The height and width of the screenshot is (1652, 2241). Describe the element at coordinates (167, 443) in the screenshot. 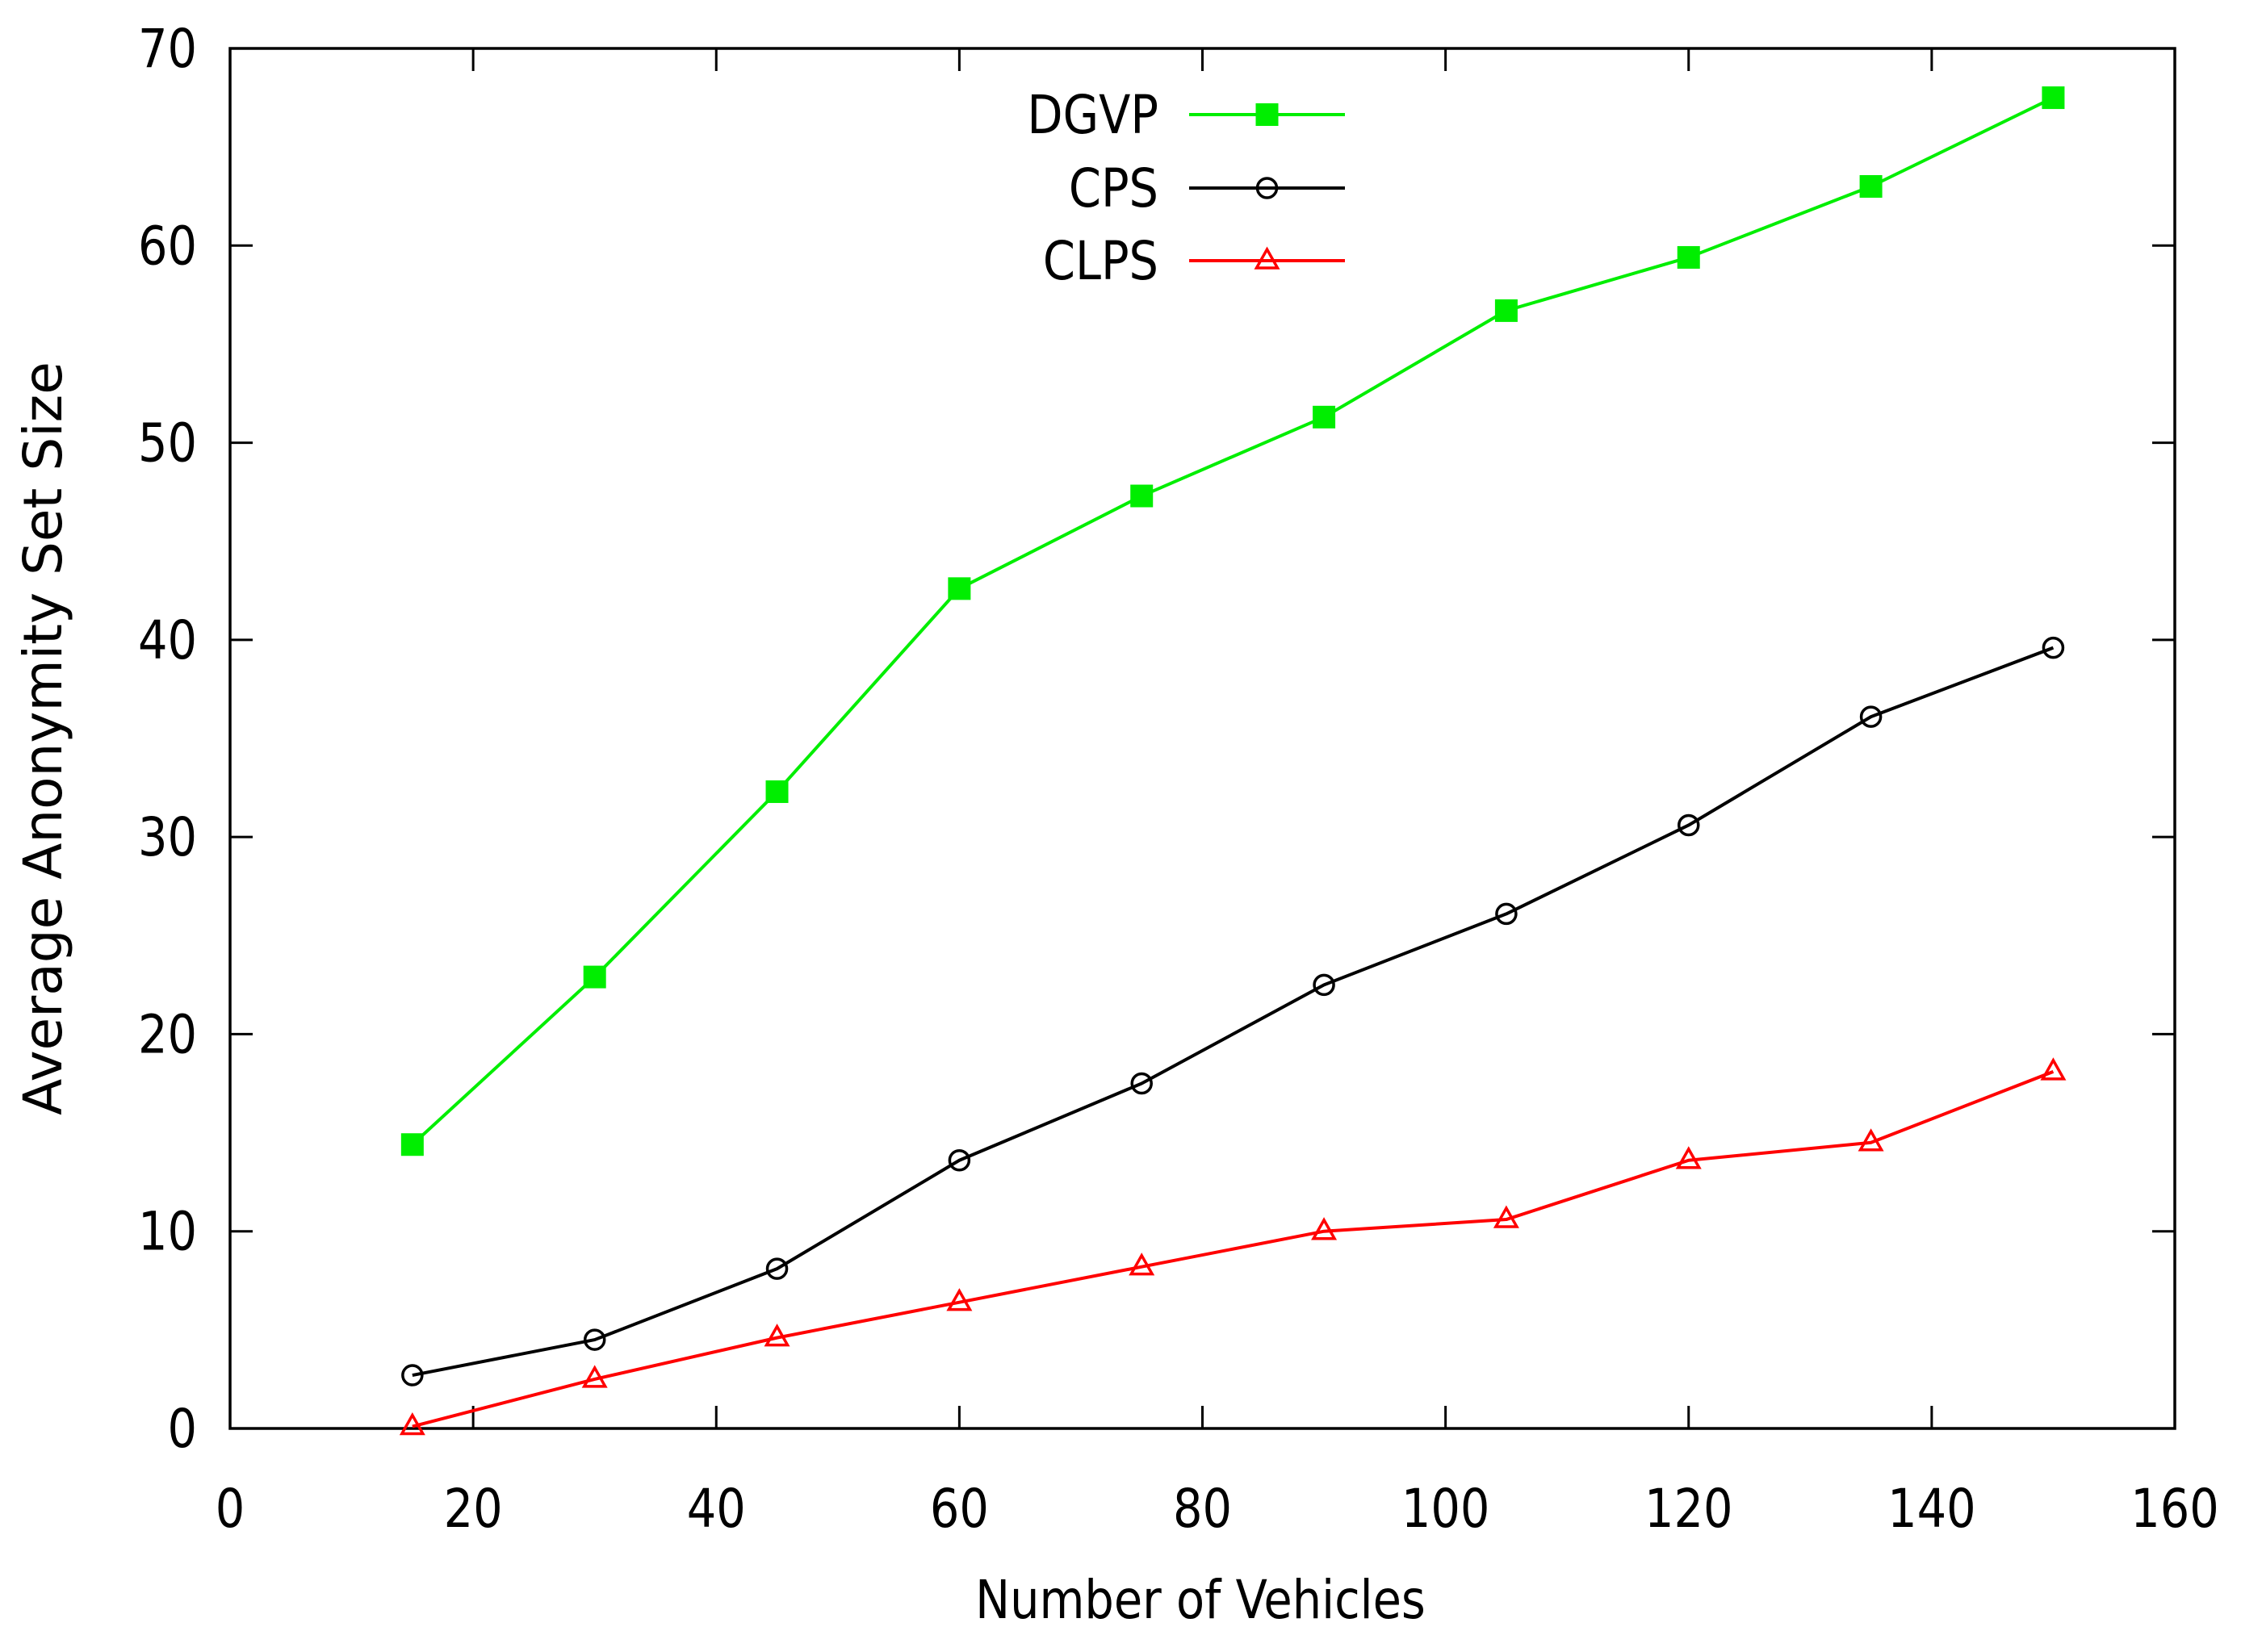

I see `y-tick-label: 50` at that location.